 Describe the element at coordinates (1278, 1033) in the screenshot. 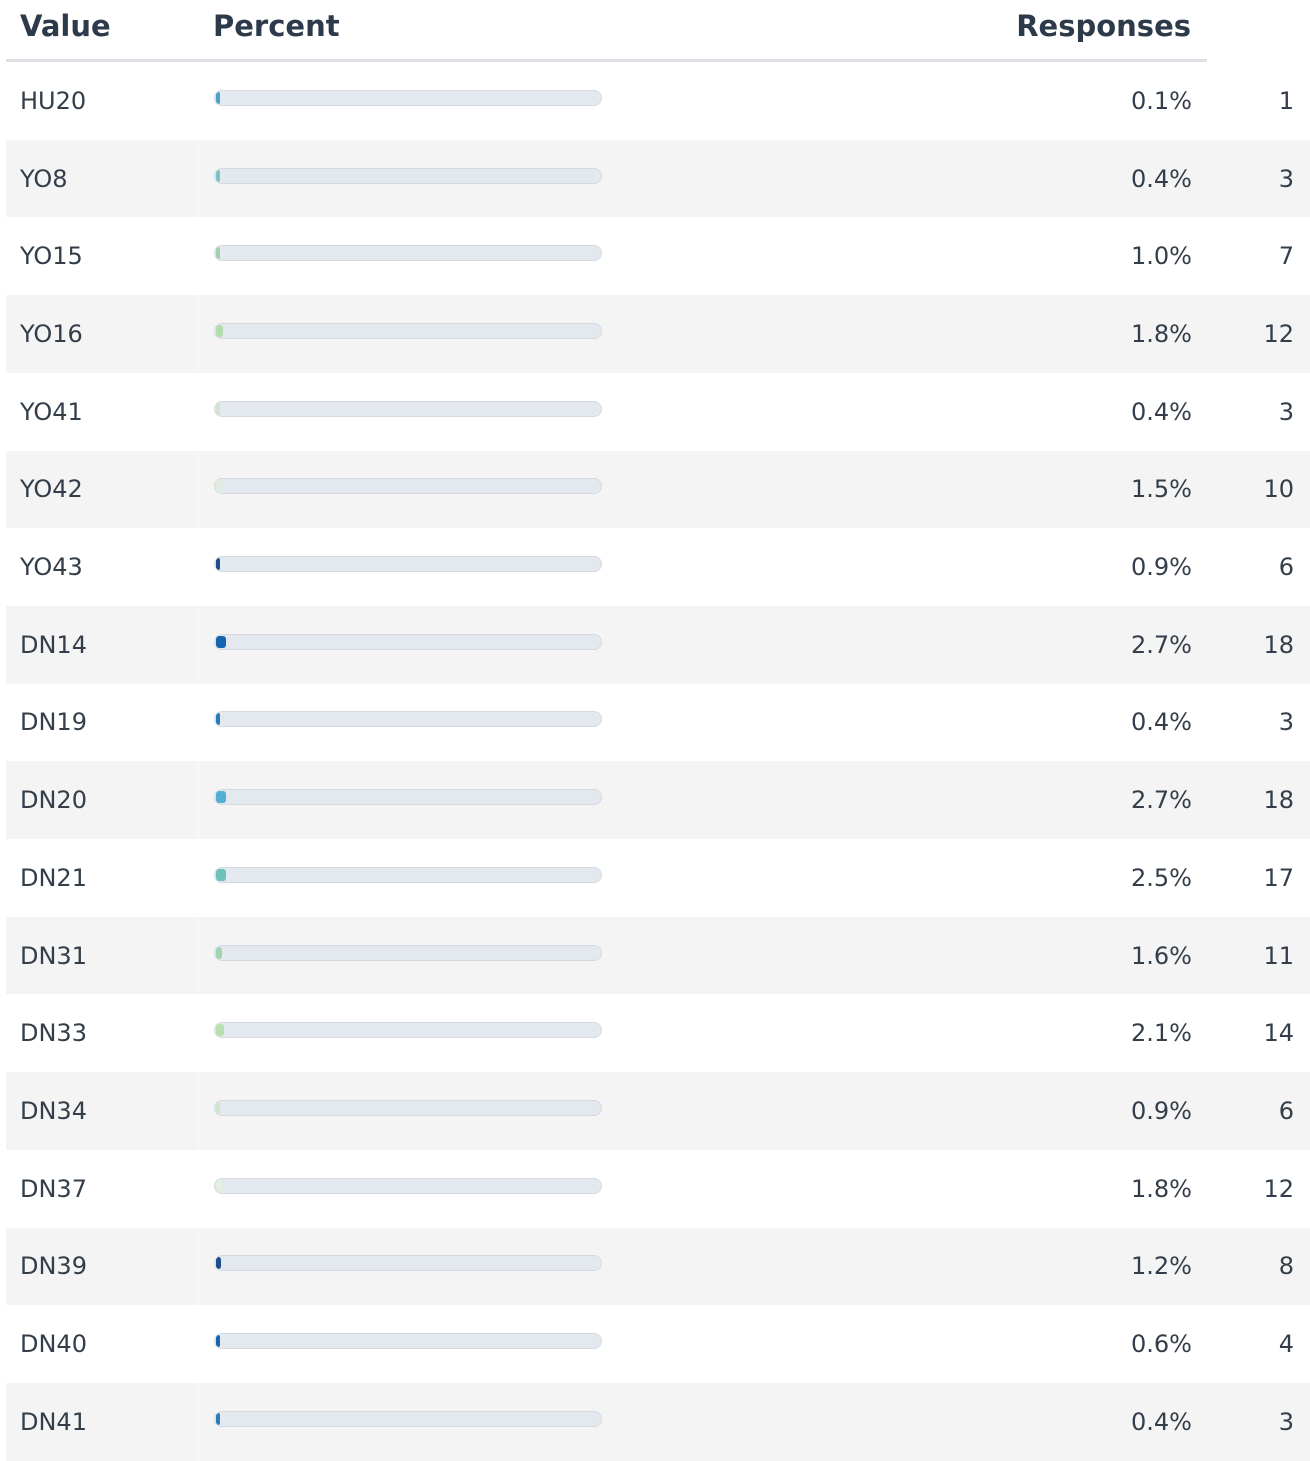

I see `responses-cell: 14` at that location.